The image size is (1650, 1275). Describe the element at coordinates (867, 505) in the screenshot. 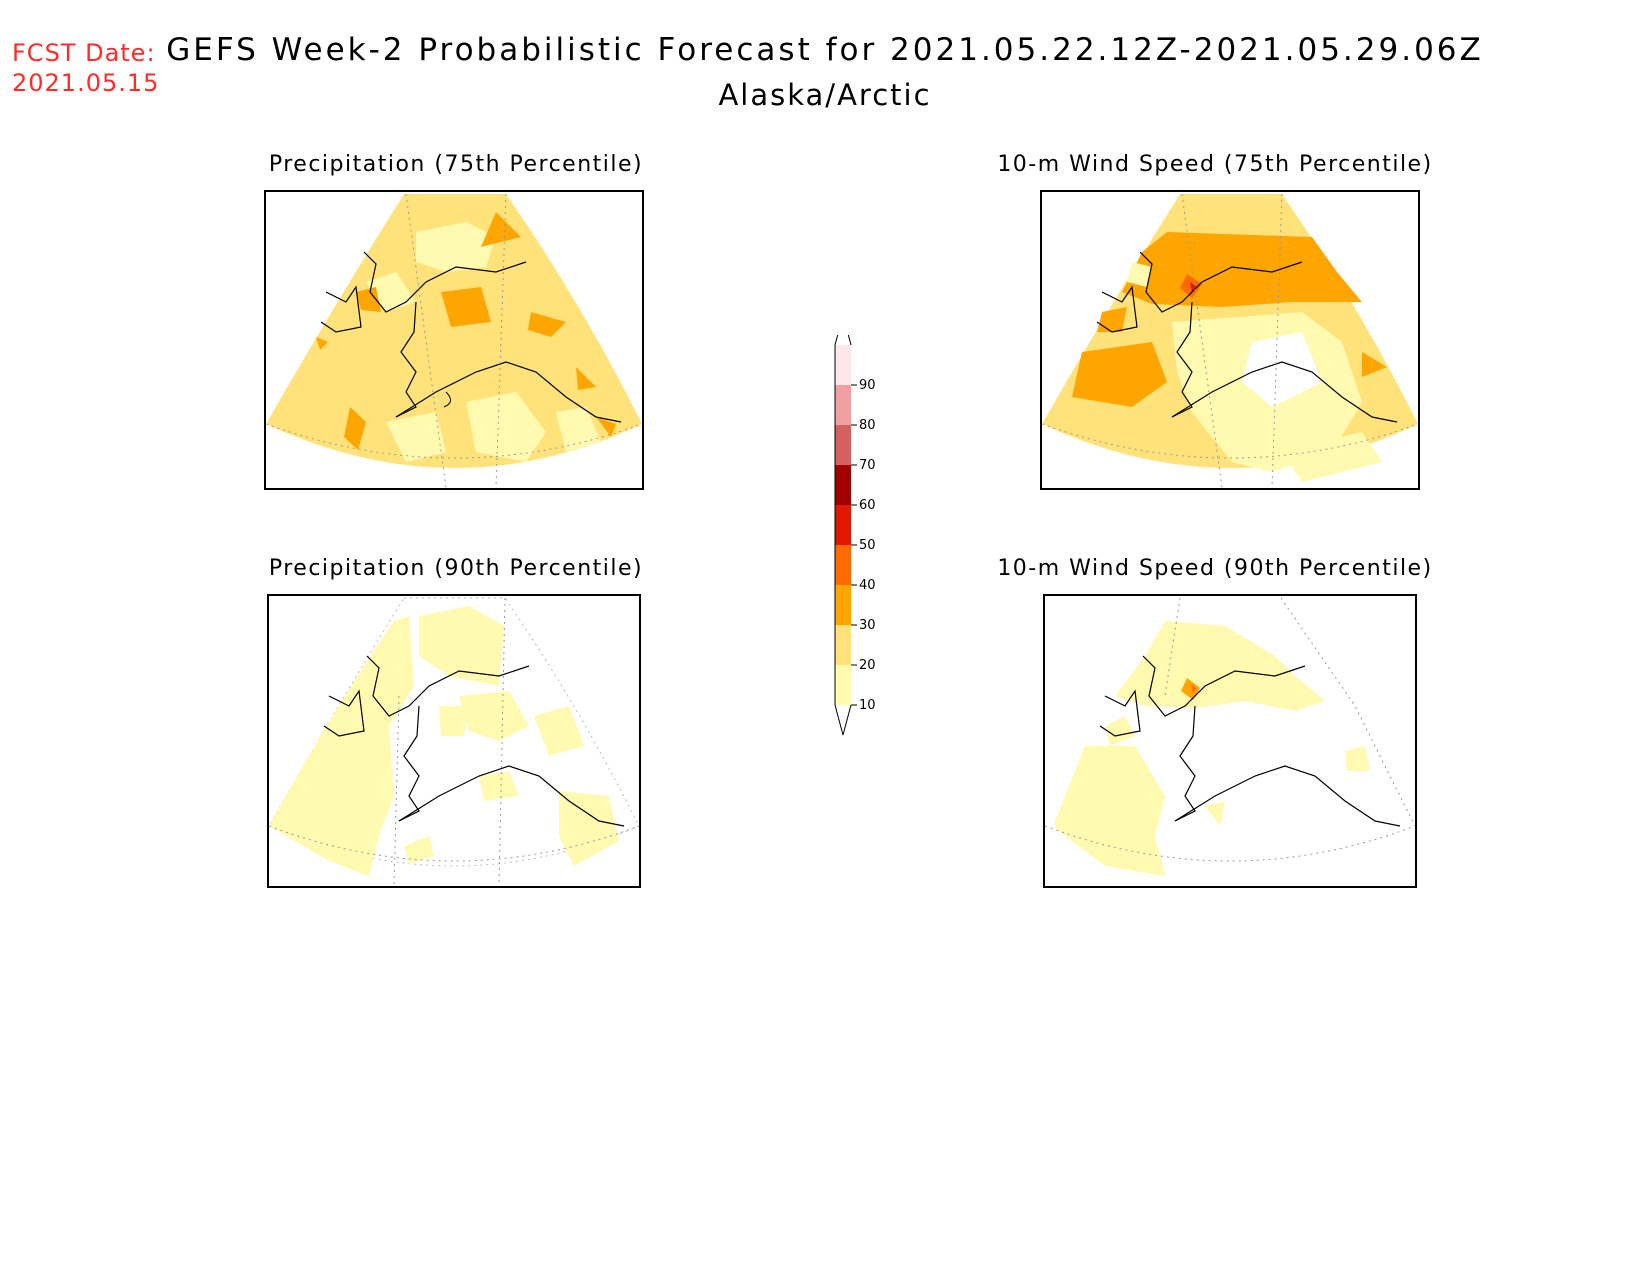

I see `colorbar-label: 60` at that location.